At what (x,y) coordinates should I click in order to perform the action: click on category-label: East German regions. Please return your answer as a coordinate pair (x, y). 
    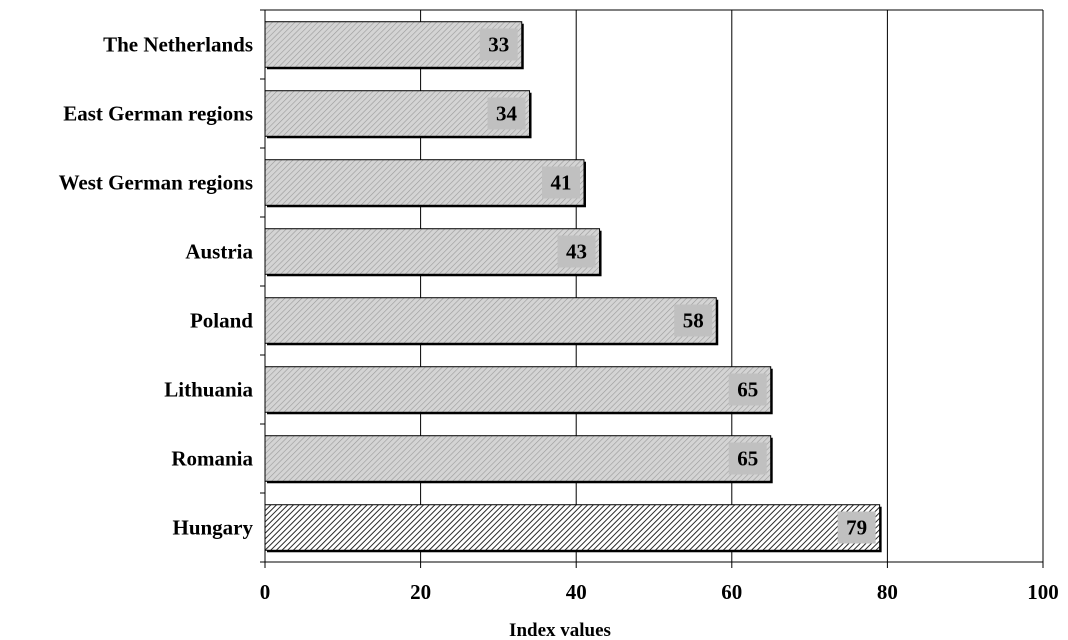
    Looking at the image, I should click on (158, 114).